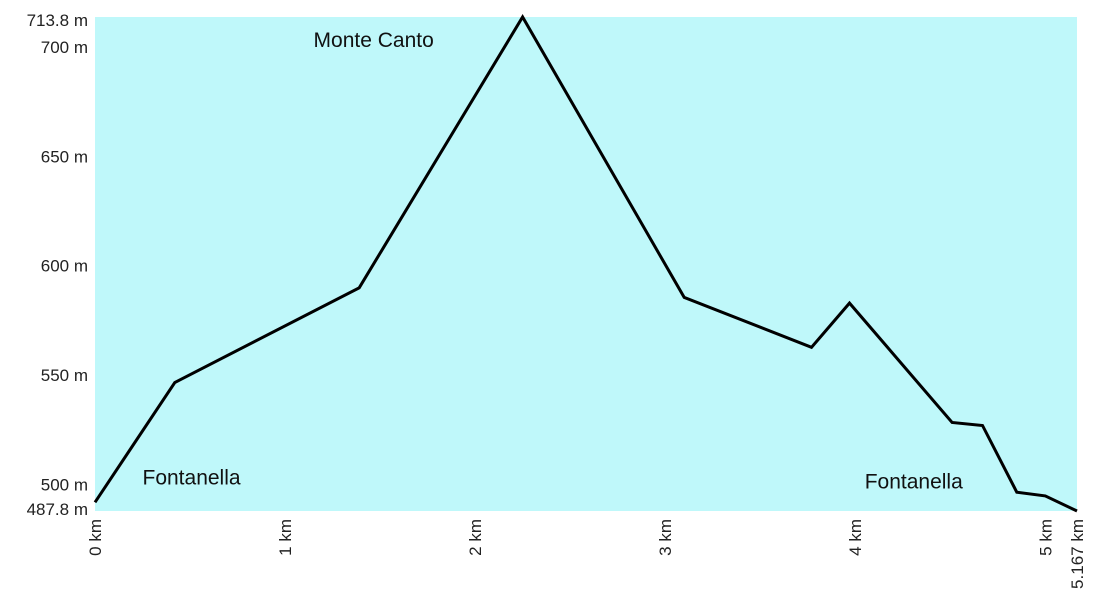 This screenshot has height=615, width=1094. Describe the element at coordinates (374, 40) in the screenshot. I see `place-label: Monte Canto` at that location.